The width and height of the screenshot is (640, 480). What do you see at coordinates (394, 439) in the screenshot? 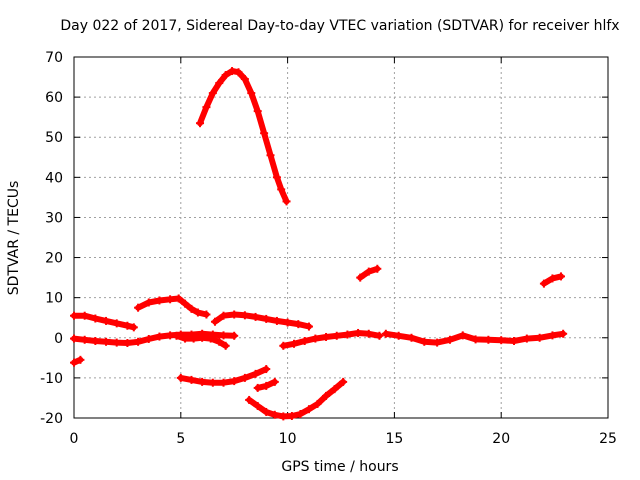
I see `x-tick-label: 15` at bounding box center [394, 439].